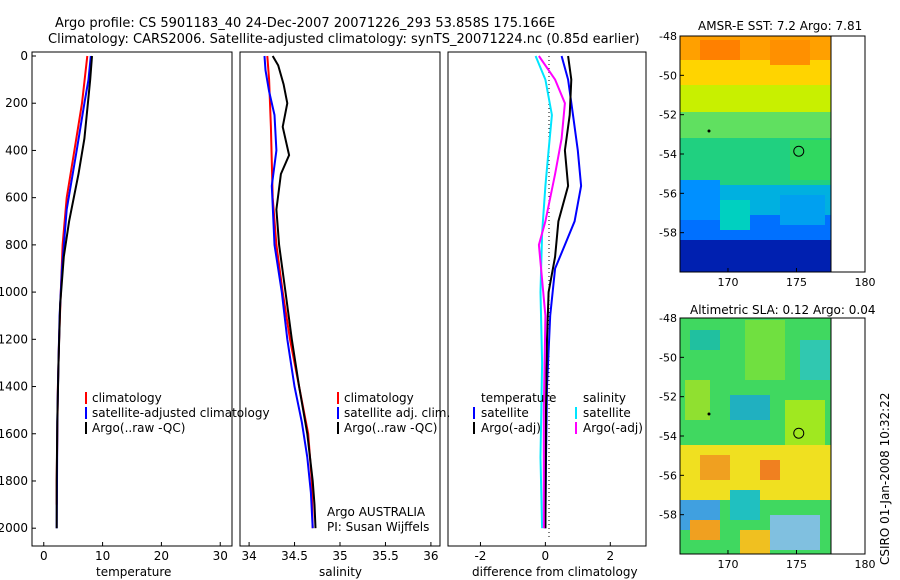 The height and width of the screenshot is (580, 900). What do you see at coordinates (181, 413) in the screenshot?
I see `legend-label-satellite: satellite-adjusted climatology` at bounding box center [181, 413].